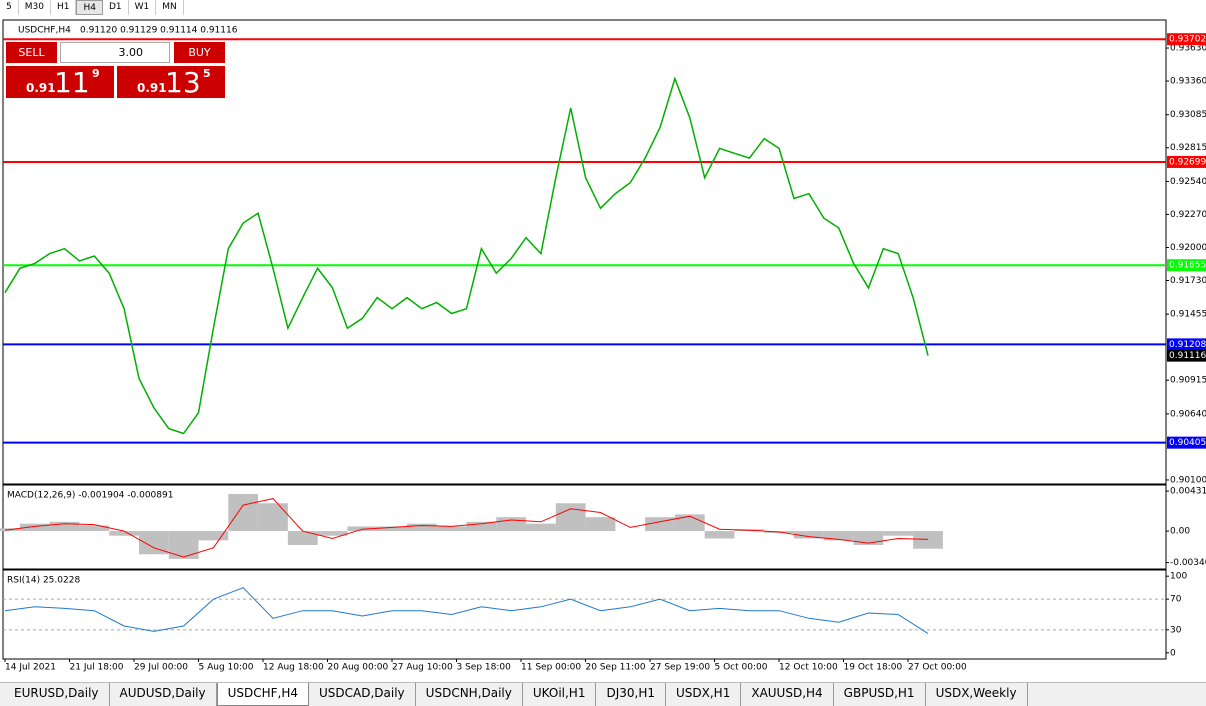  Describe the element at coordinates (1187, 356) in the screenshot. I see `current-price-label: 0.91116` at that location.